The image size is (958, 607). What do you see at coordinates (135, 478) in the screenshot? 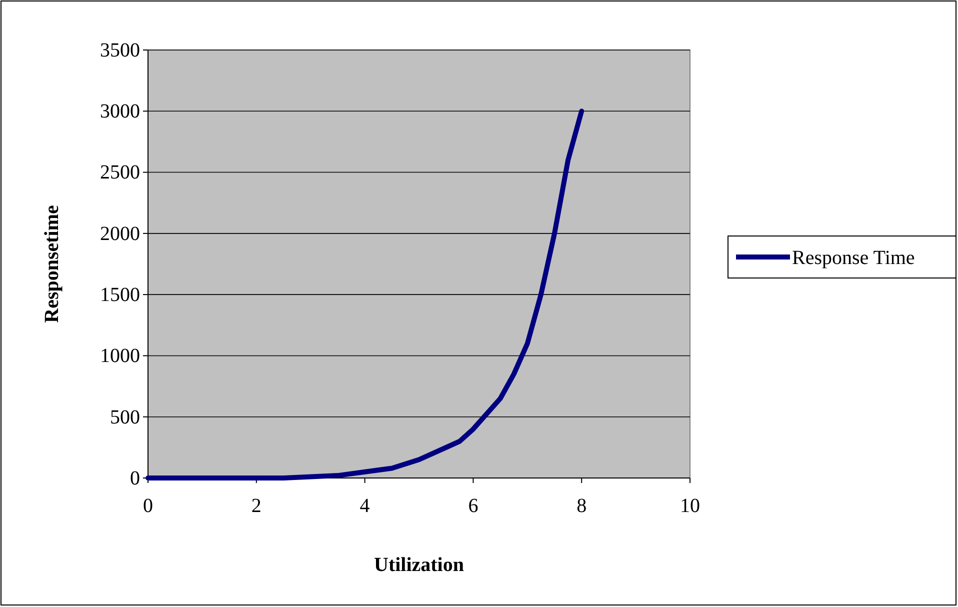
I see `y-tick-label: 0` at bounding box center [135, 478].